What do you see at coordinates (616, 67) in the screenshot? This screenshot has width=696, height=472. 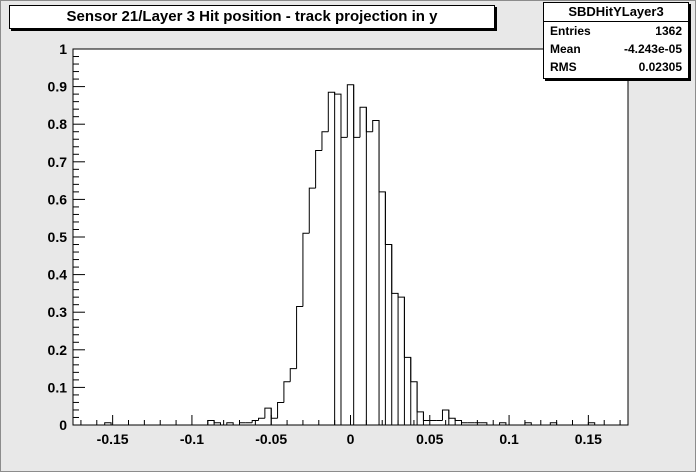 I see `stats-row-rms: RMS 0.02305` at bounding box center [616, 67].